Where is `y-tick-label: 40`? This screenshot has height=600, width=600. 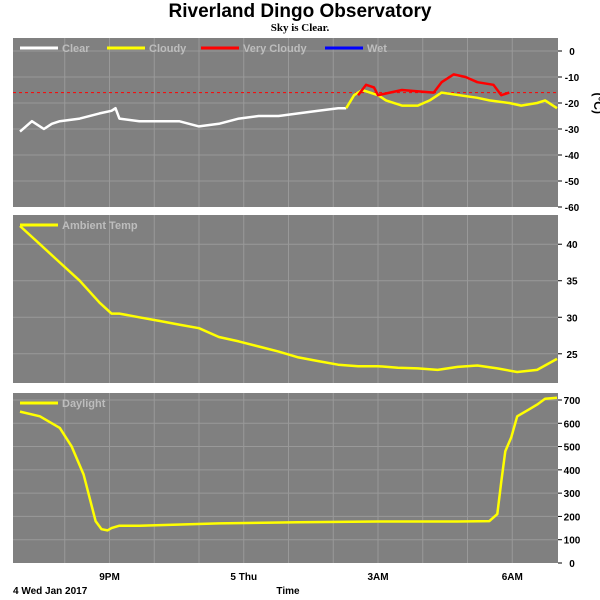
y-tick-label: 40 is located at coordinates (572, 245).